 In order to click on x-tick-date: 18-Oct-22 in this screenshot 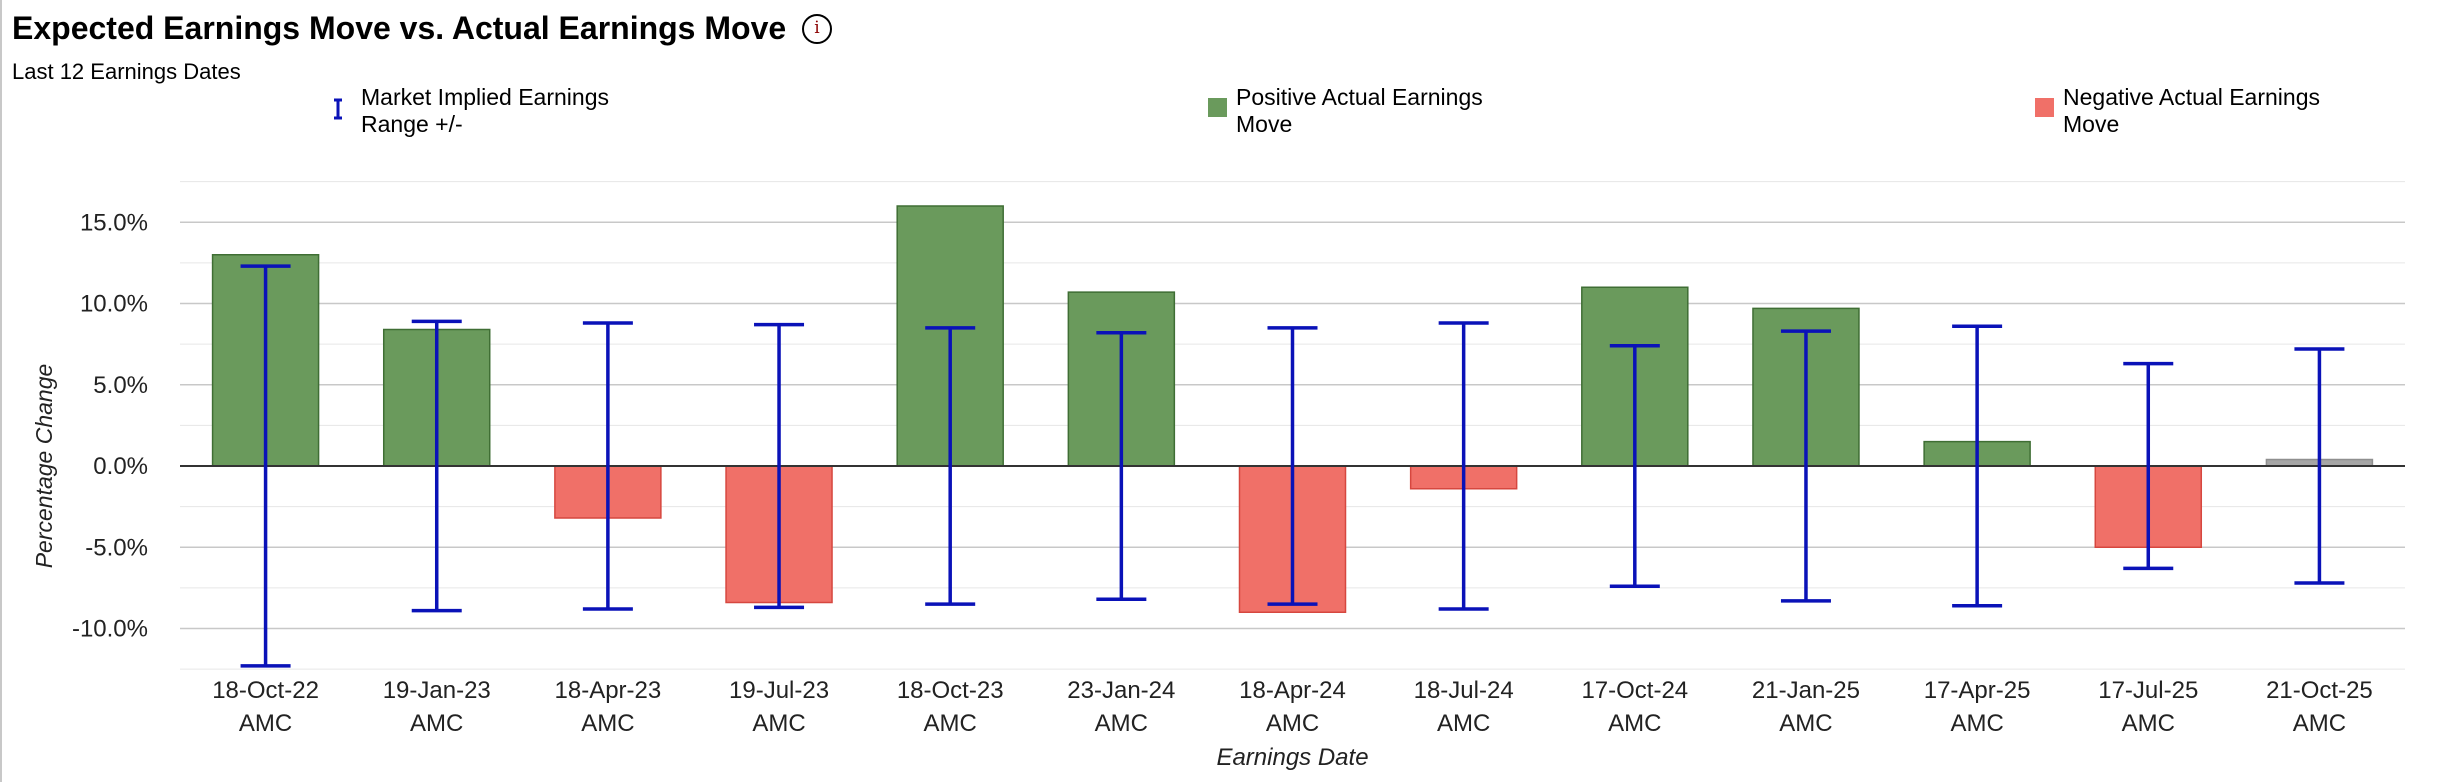, I will do `click(265, 690)`.